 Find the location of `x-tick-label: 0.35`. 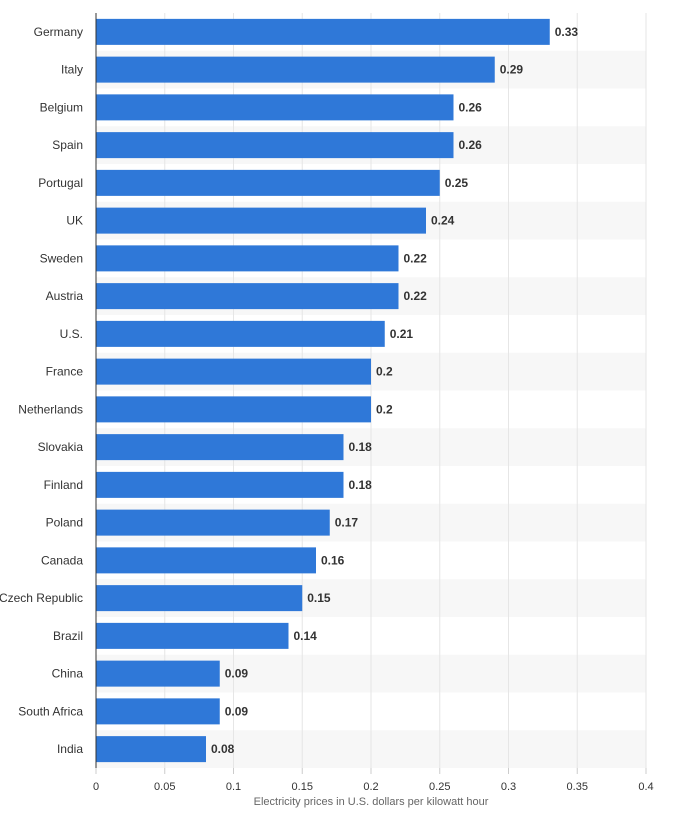

x-tick-label: 0.35 is located at coordinates (577, 787).